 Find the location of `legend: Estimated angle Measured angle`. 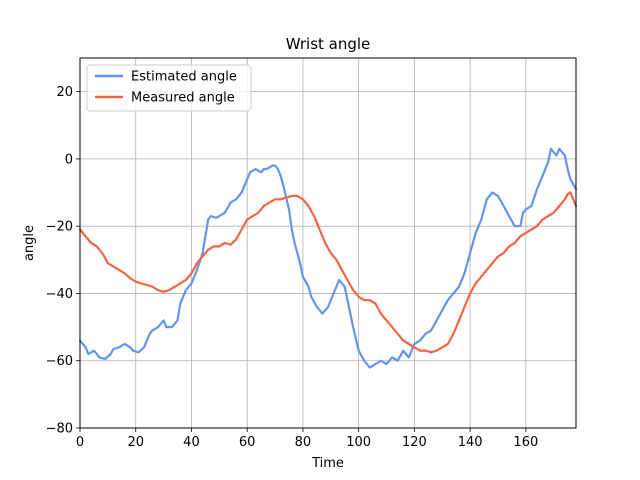

legend: Estimated angle Measured angle is located at coordinates (169, 88).